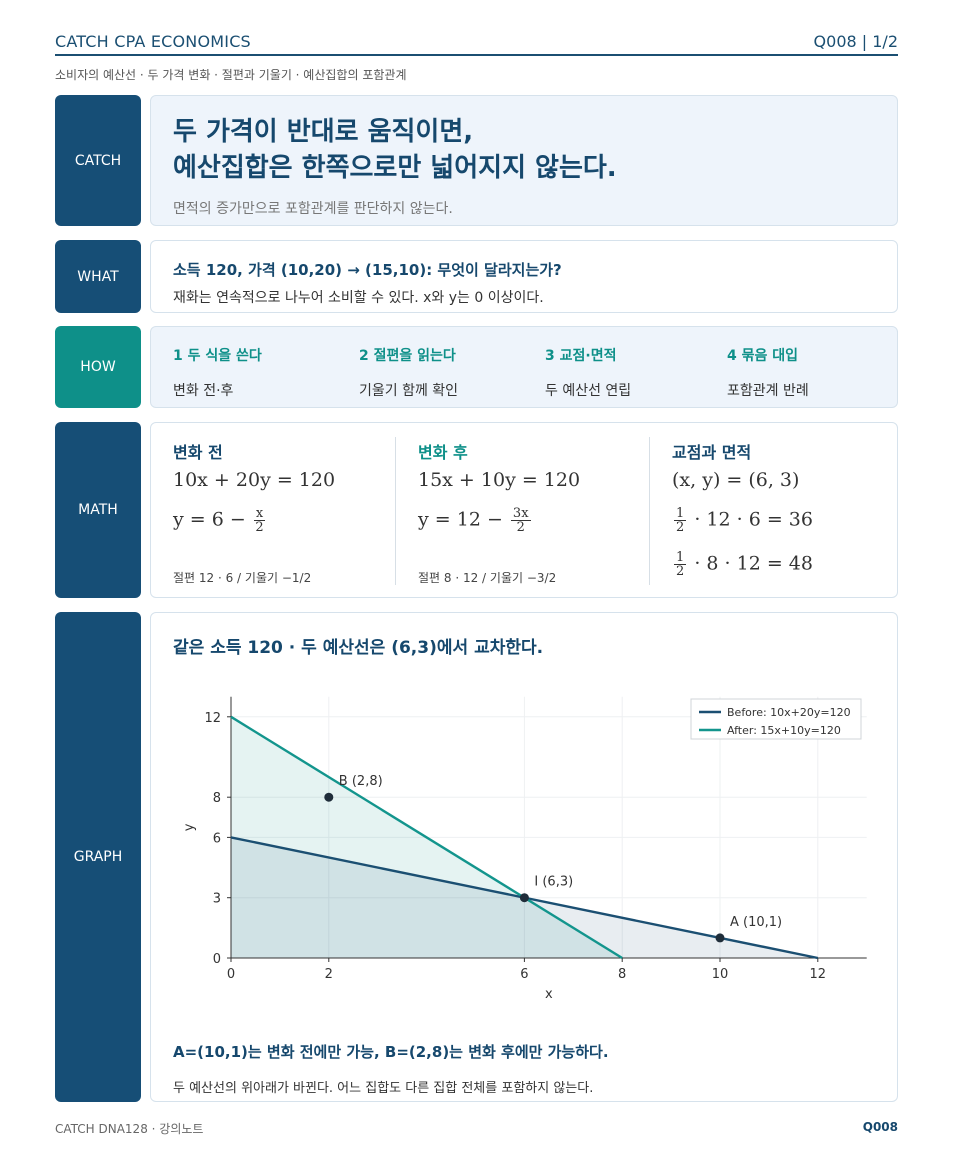 This screenshot has height=1157, width=953. What do you see at coordinates (409, 391) in the screenshot?
I see `step-desc: 기울기 함께 확인` at bounding box center [409, 391].